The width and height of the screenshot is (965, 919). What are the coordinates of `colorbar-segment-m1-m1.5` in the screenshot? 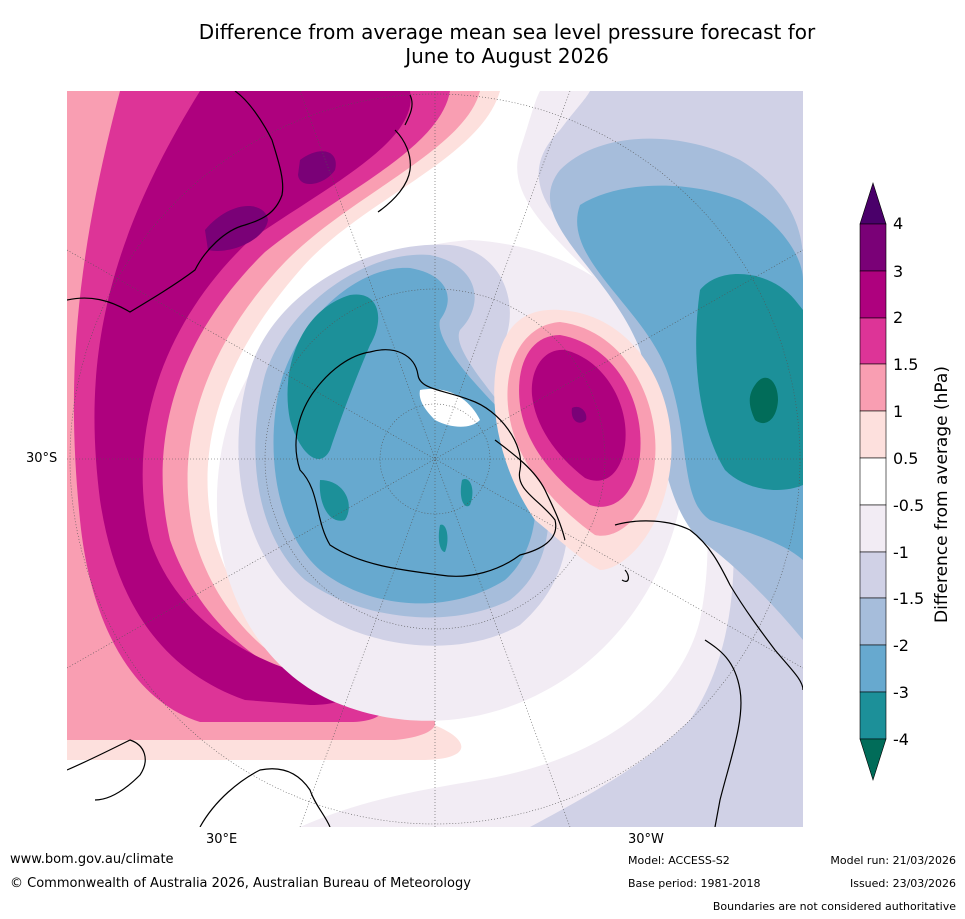 It's located at (873, 575).